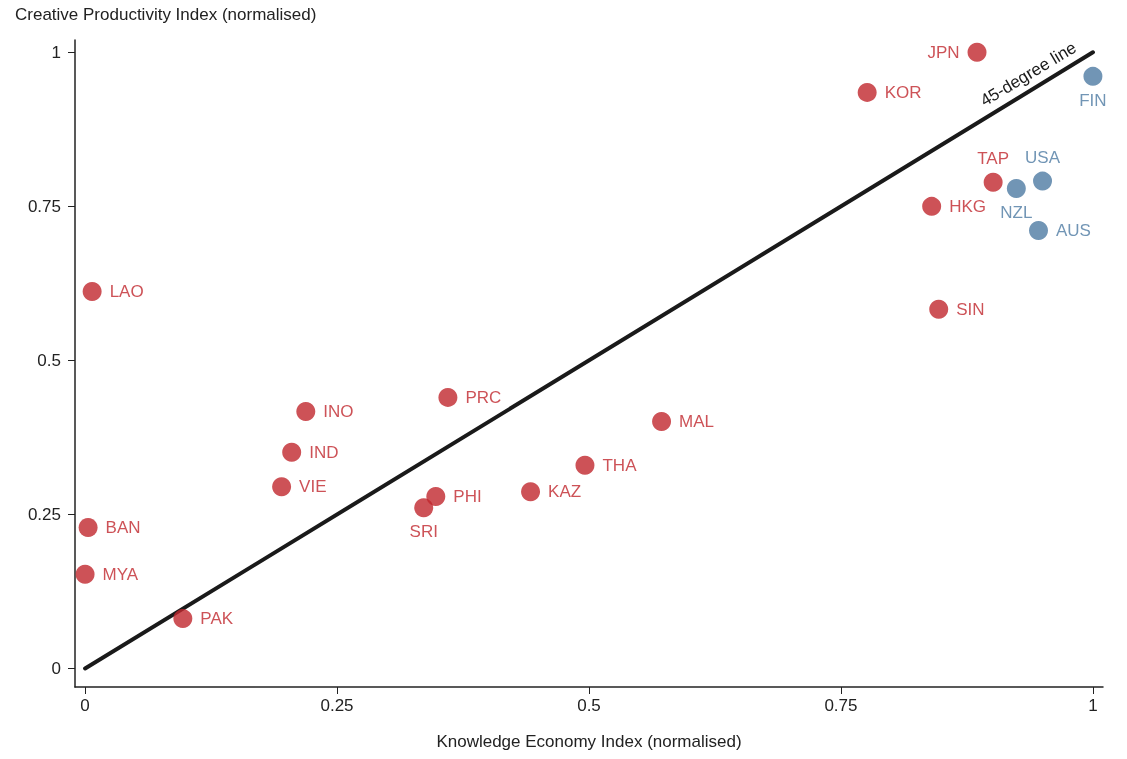 This screenshot has width=1127, height=759. What do you see at coordinates (483, 397) in the screenshot?
I see `data-label: PRC` at bounding box center [483, 397].